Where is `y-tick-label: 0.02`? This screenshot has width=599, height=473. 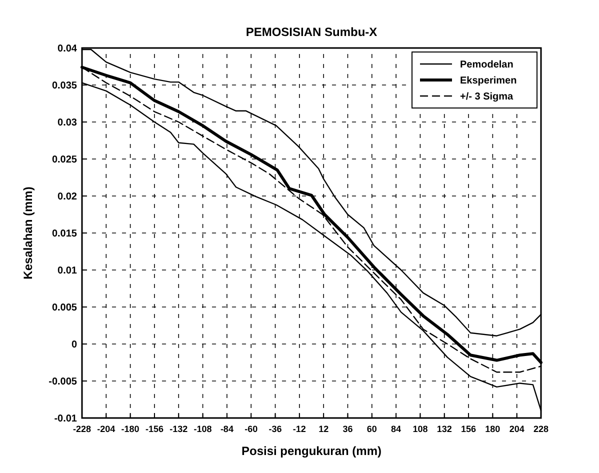 y-tick-label: 0.02 is located at coordinates (68, 197).